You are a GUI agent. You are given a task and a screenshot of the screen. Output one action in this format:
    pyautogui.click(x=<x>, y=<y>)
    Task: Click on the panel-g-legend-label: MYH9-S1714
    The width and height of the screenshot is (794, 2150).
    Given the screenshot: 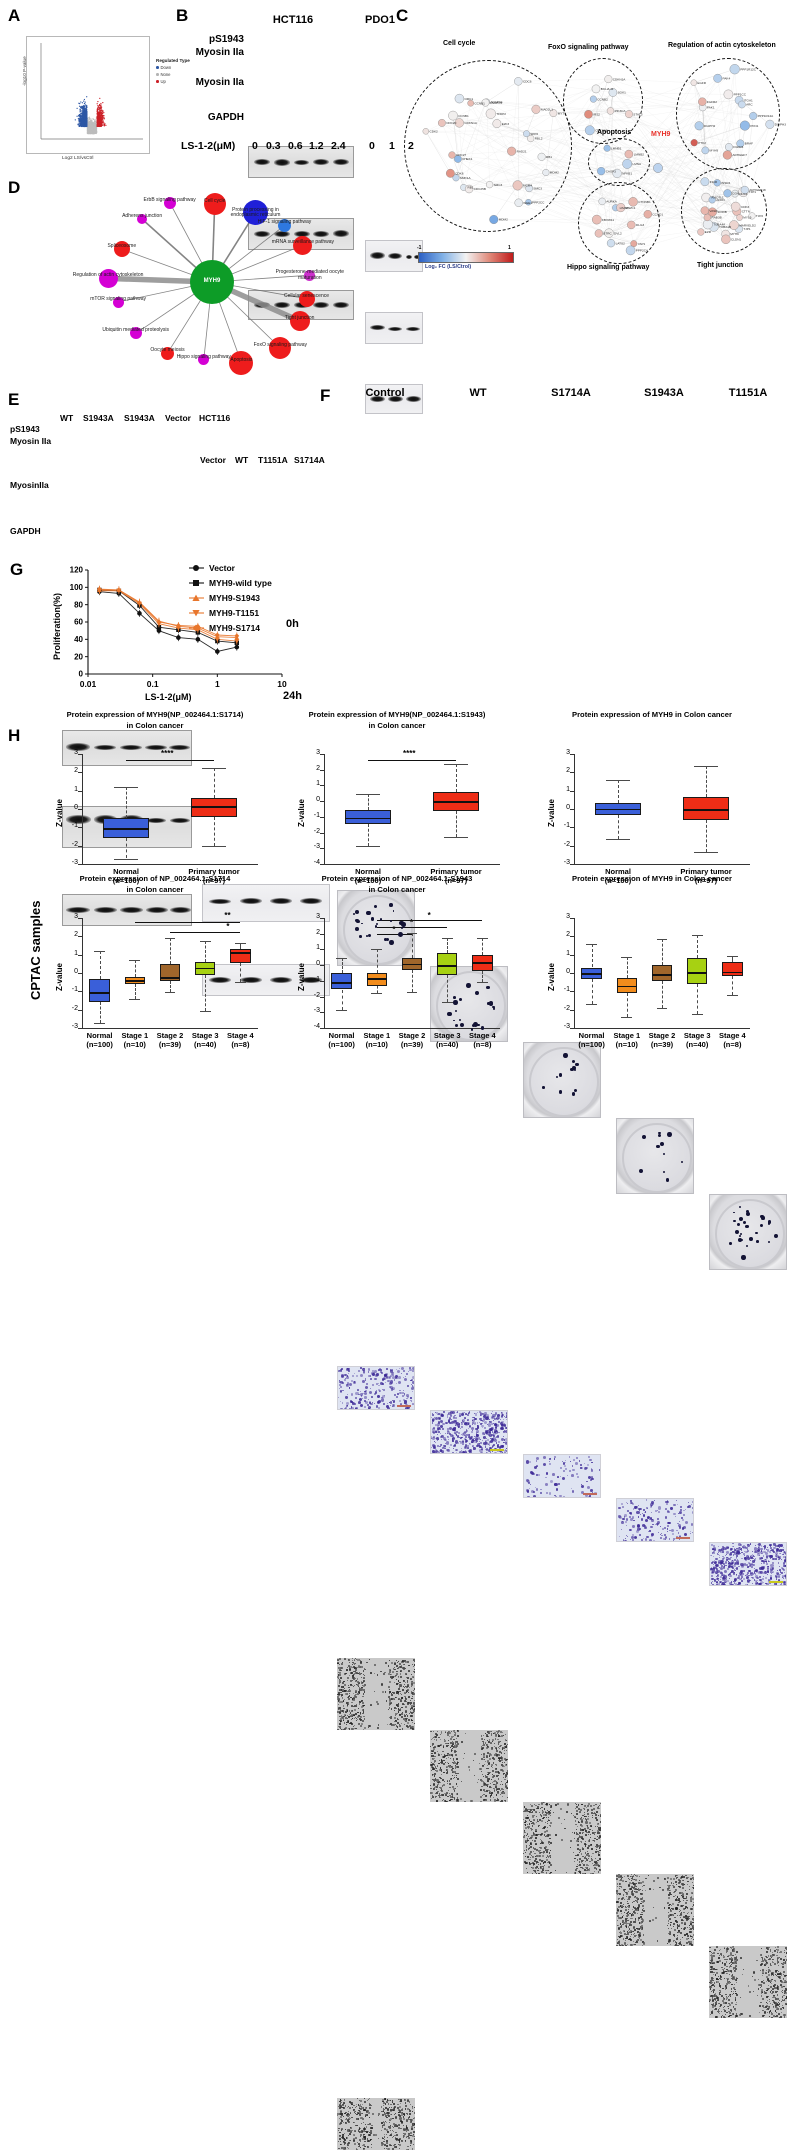 What is the action you would take?
    pyautogui.click(x=234, y=628)
    